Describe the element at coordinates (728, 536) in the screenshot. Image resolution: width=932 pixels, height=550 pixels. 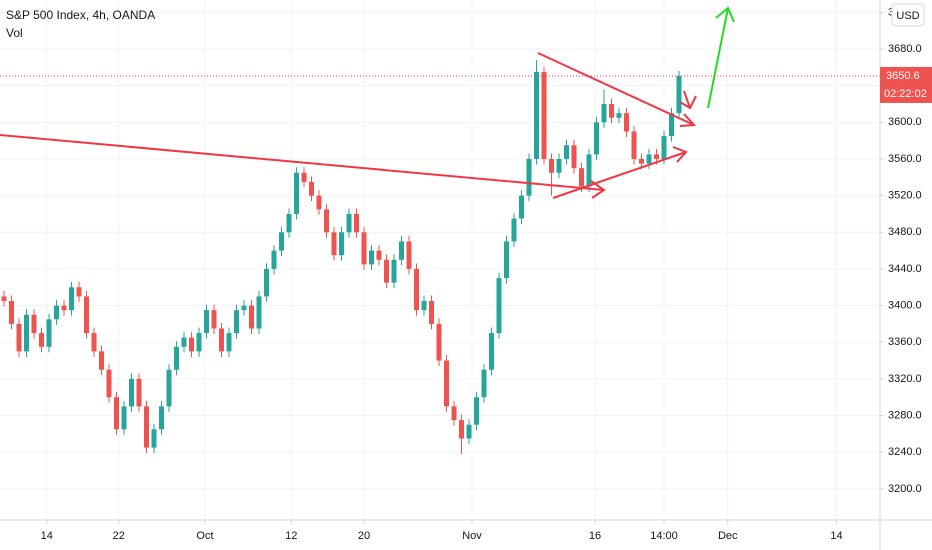
I see `x-tick-label: Dec` at that location.